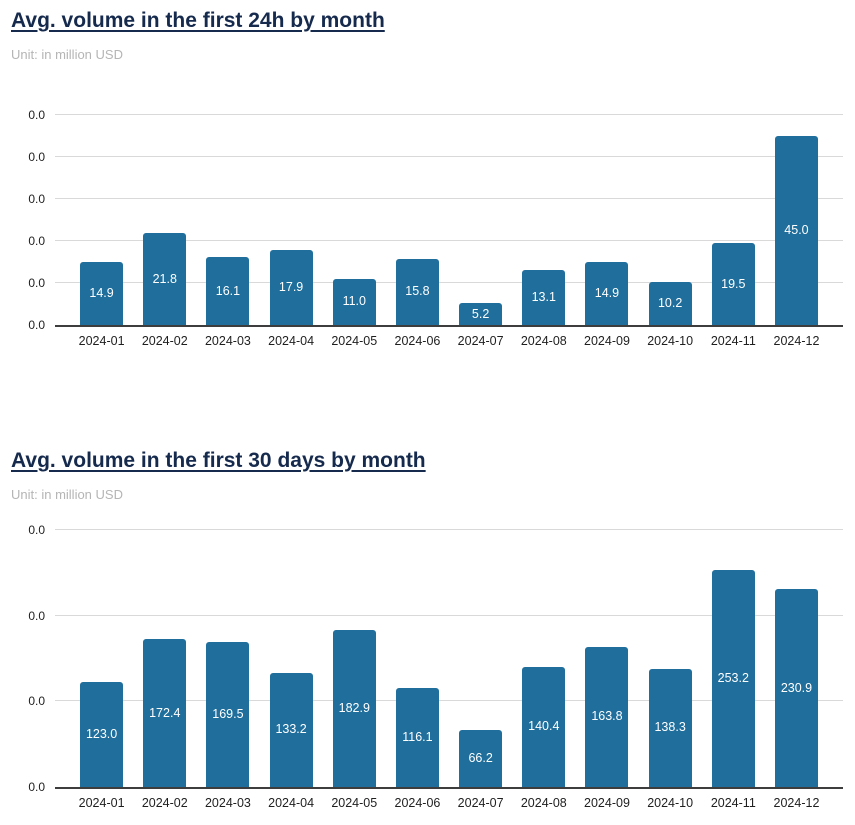 Image resolution: width=855 pixels, height=825 pixels. Describe the element at coordinates (227, 341) in the screenshot. I see `x-tick-label: 2024-03` at that location.